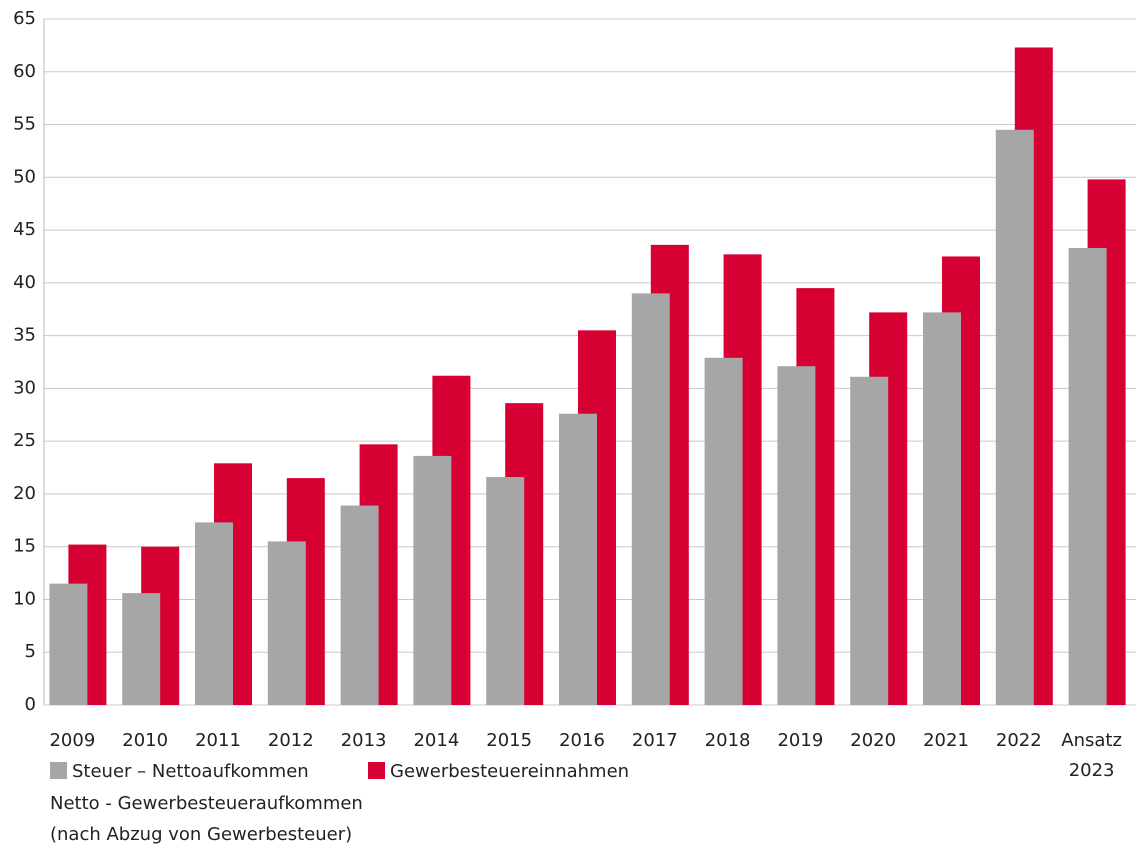 This screenshot has width=1136, height=849. Describe the element at coordinates (363, 740) in the screenshot. I see `x-tick-label: 2013` at that location.